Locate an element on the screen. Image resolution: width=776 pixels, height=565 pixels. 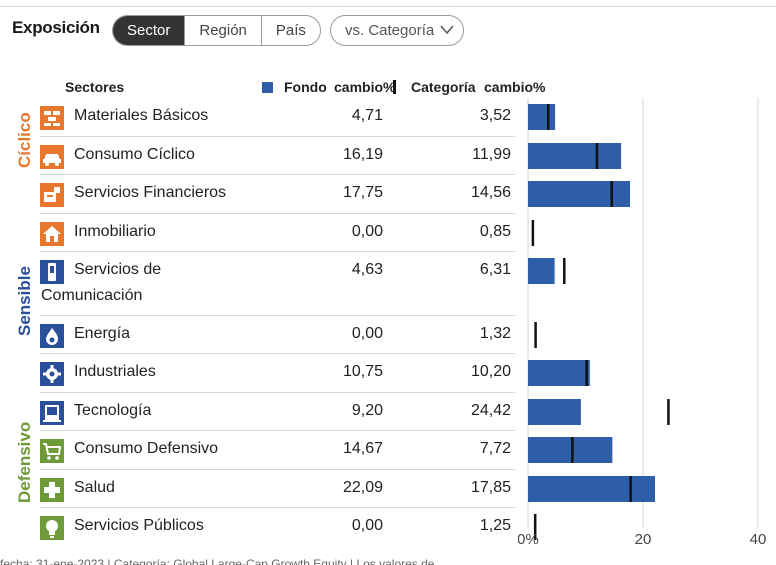
gear-icon is located at coordinates (52, 374).